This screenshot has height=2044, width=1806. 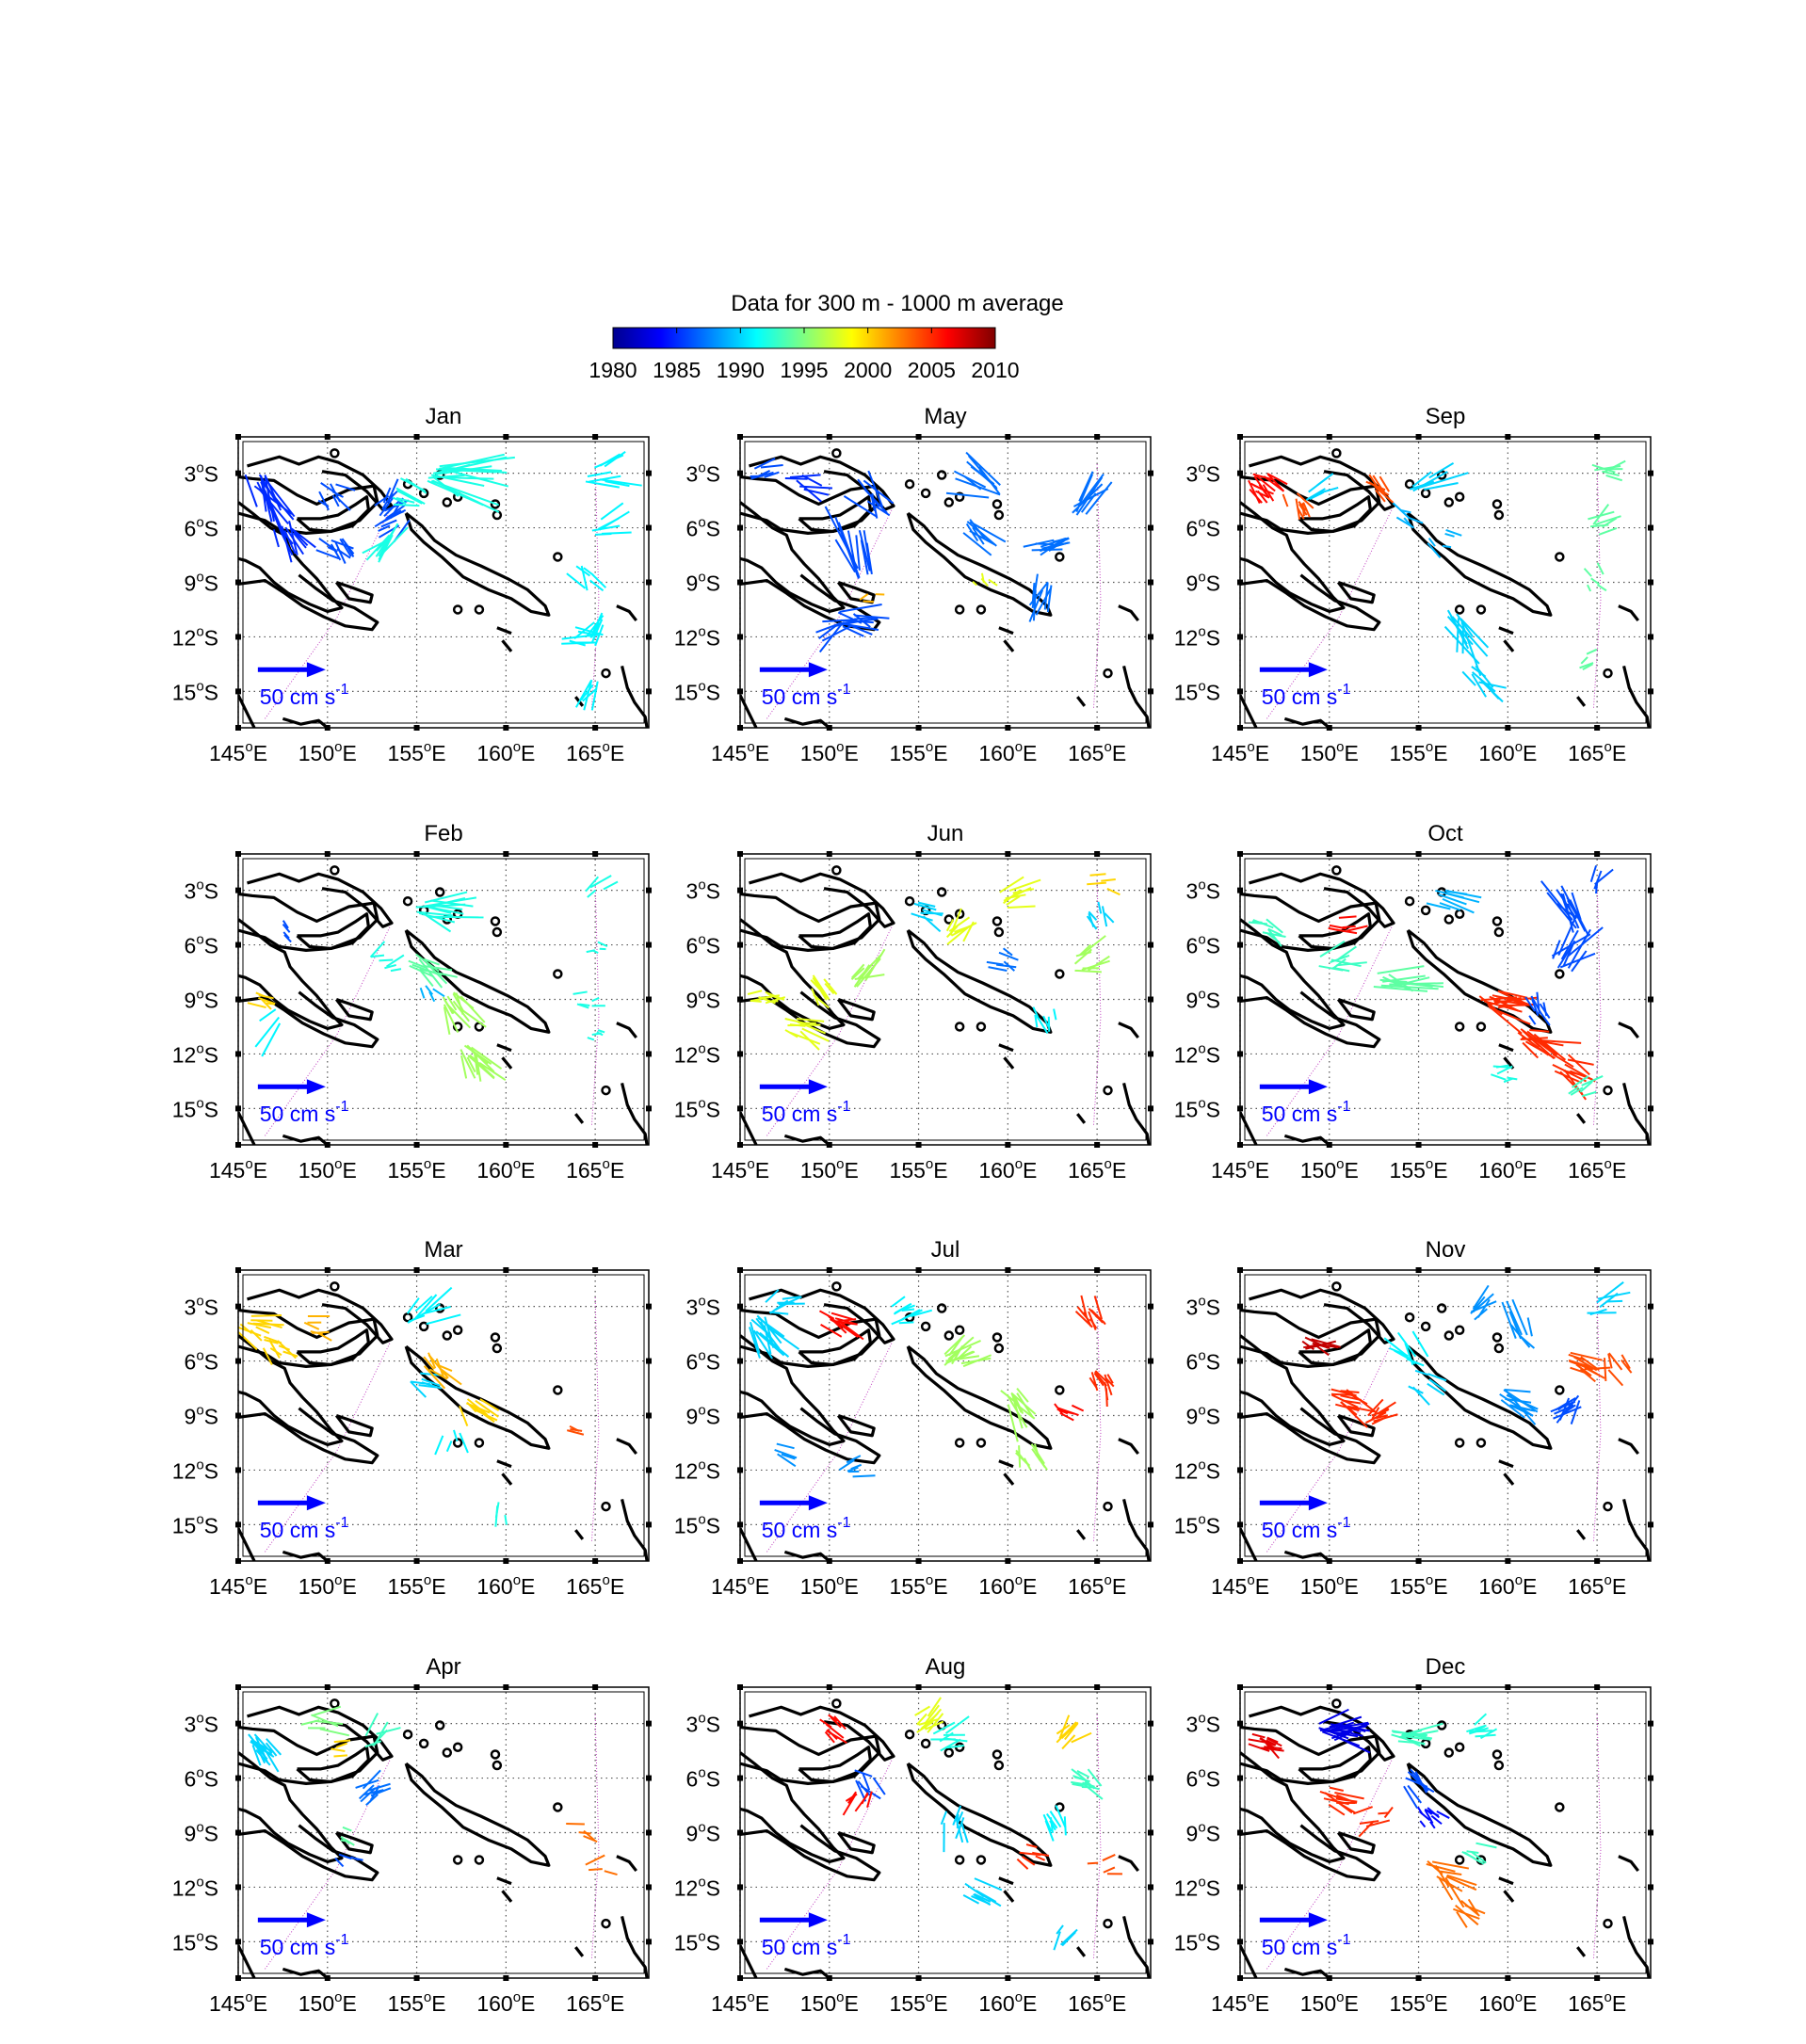 I want to click on arrow-head-icon, so click(x=818, y=1920).